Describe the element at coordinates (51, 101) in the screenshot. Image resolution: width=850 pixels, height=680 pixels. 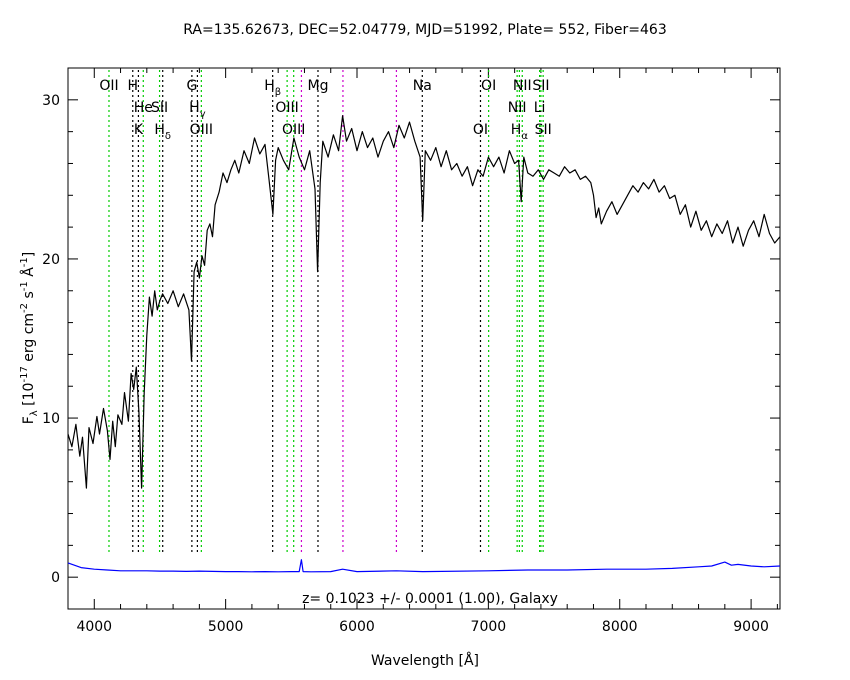
I see `y-tick-label: 30` at that location.